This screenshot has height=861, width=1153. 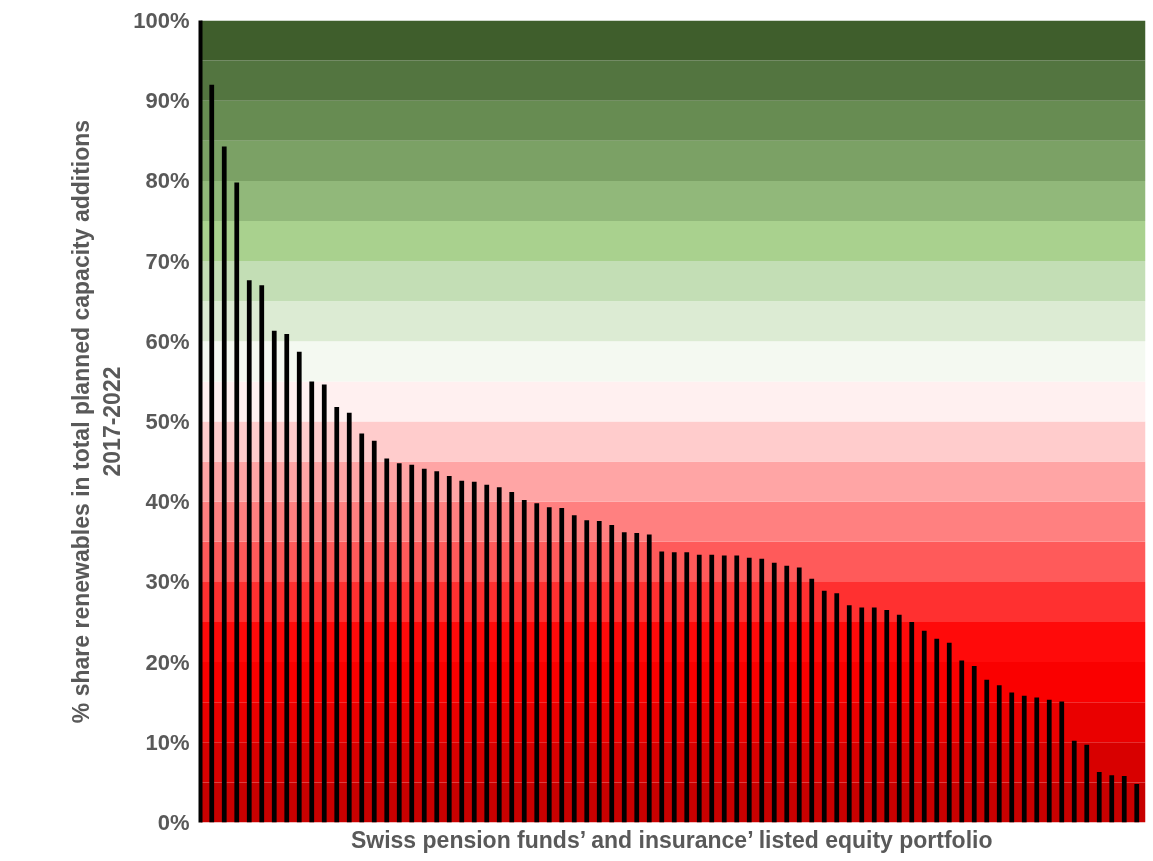 What do you see at coordinates (167, 582) in the screenshot?
I see `y-tick-label: 30%` at bounding box center [167, 582].